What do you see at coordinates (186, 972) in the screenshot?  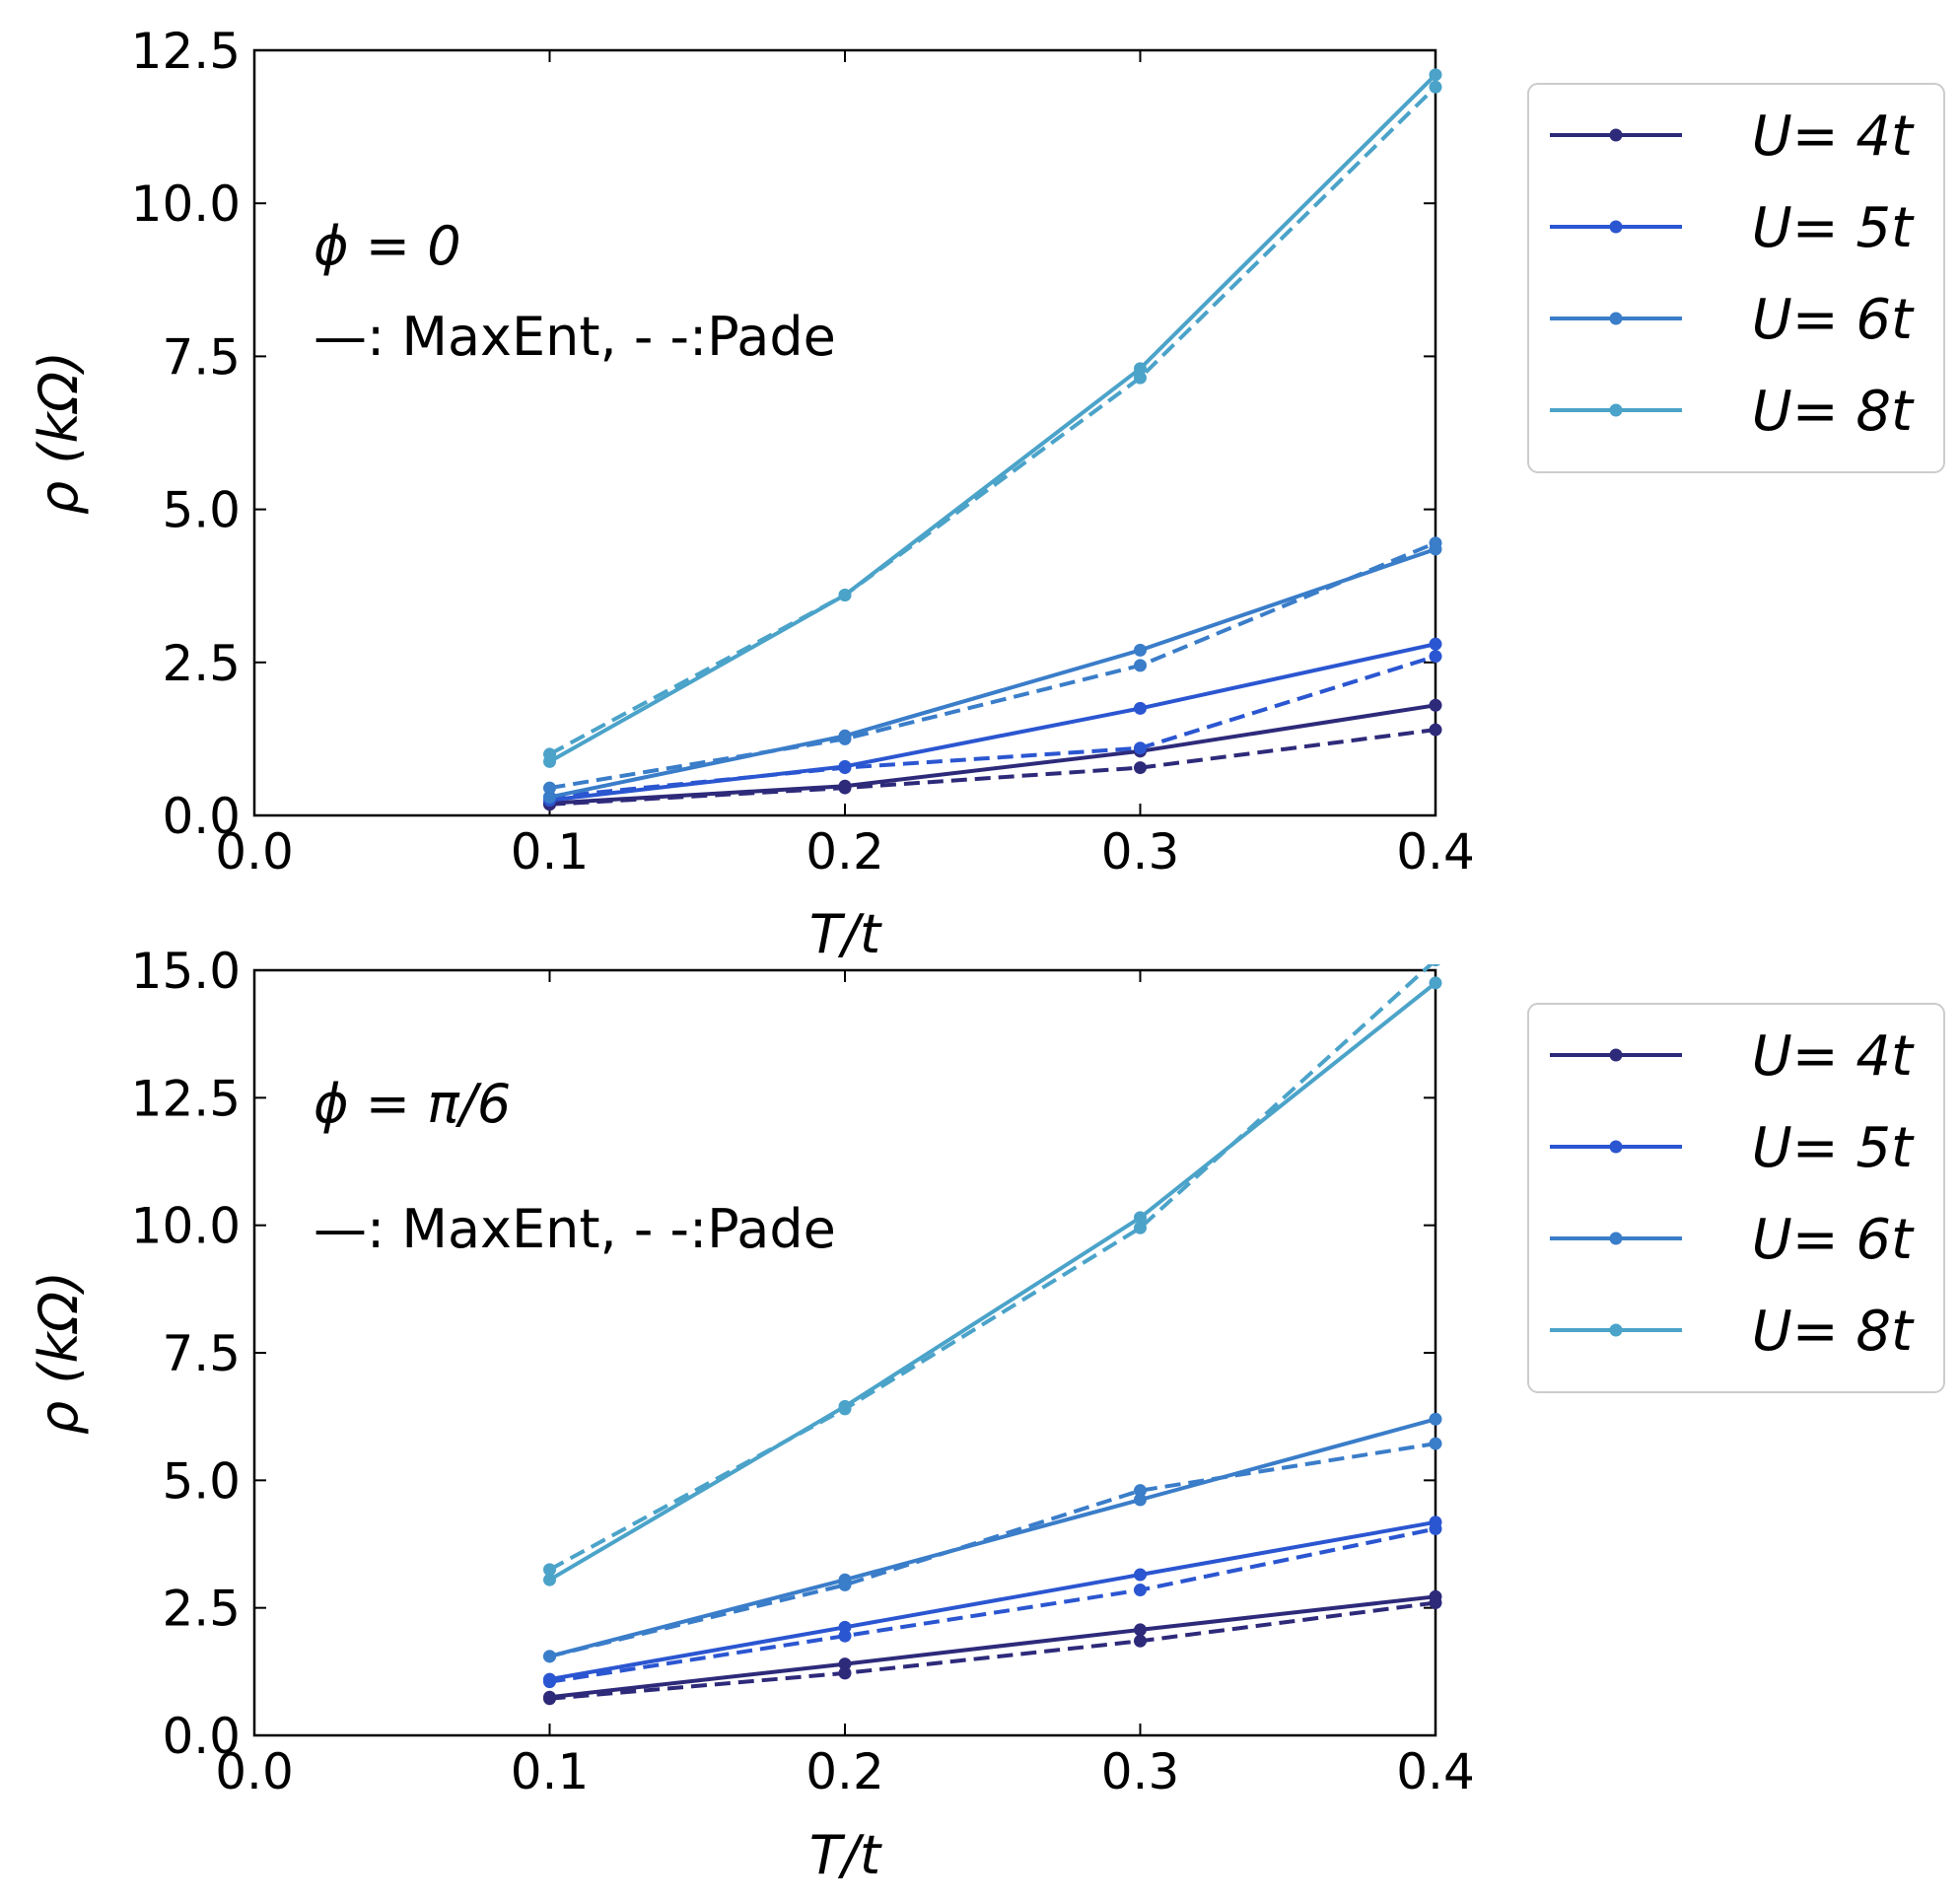 I see `y-tick-label: 15.0` at bounding box center [186, 972].